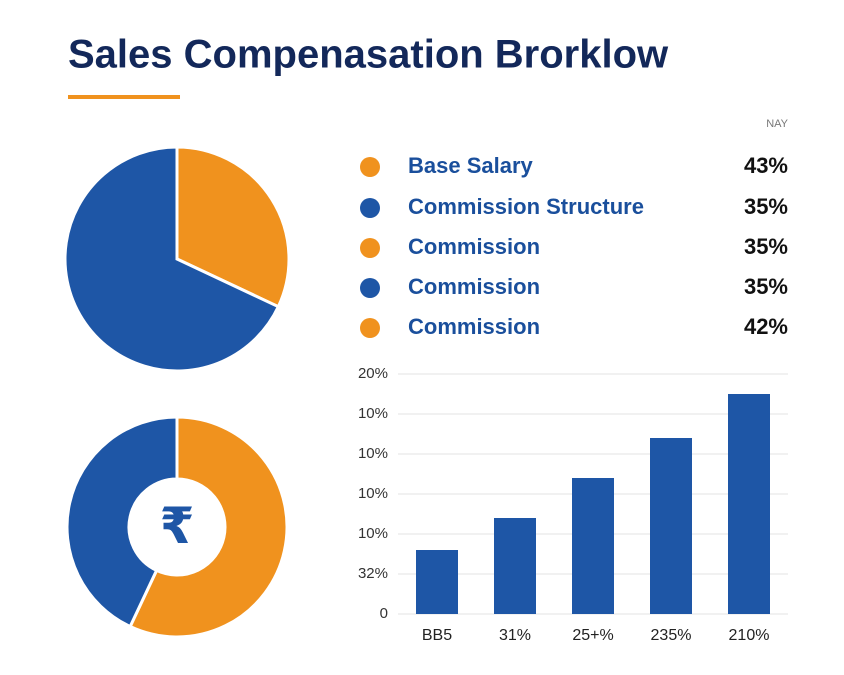  I want to click on legend-value: 43%, so click(766, 165).